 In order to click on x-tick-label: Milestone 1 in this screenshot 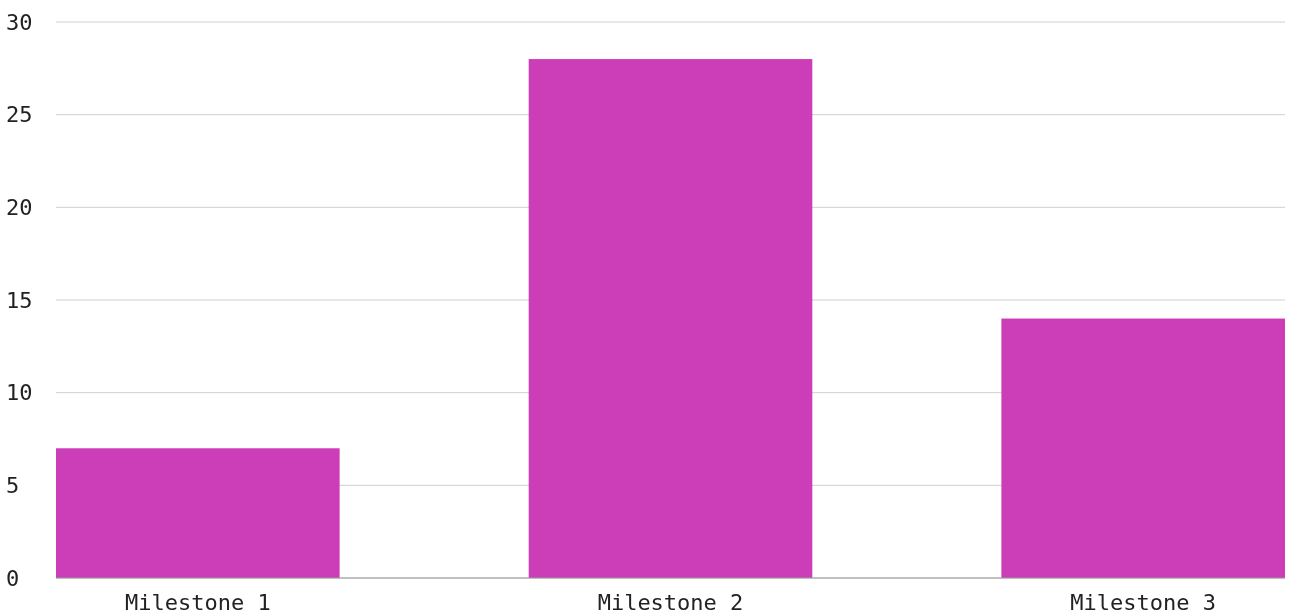, I will do `click(197, 602)`.